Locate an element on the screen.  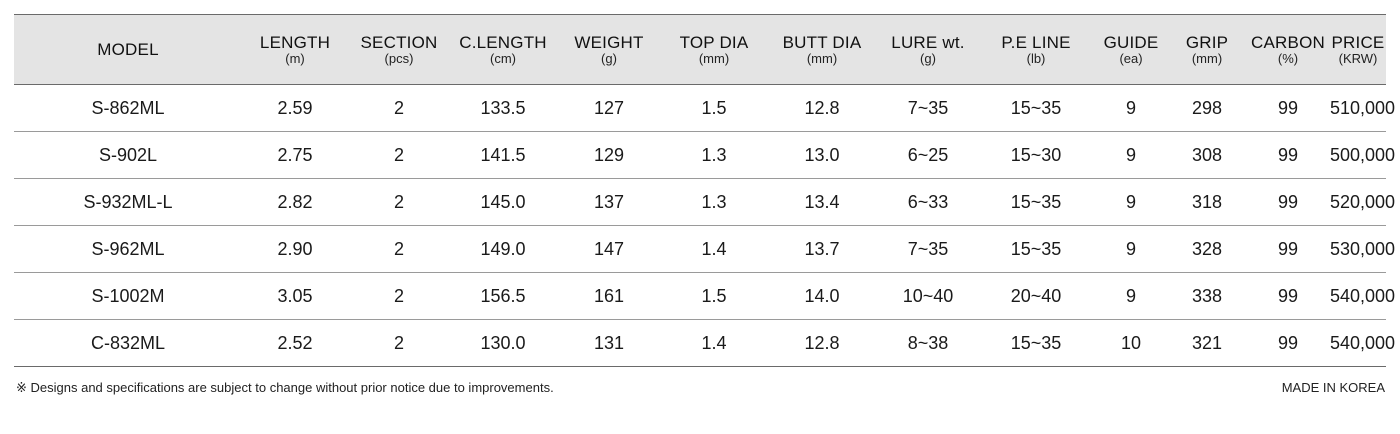
cell-grip: 338 is located at coordinates (1207, 295).